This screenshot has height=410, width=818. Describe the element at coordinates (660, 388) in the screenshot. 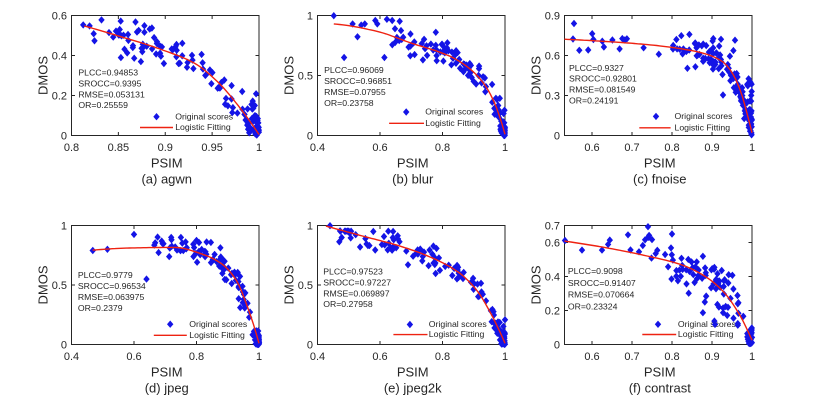

I see `svg-text: (f) contrast` at that location.